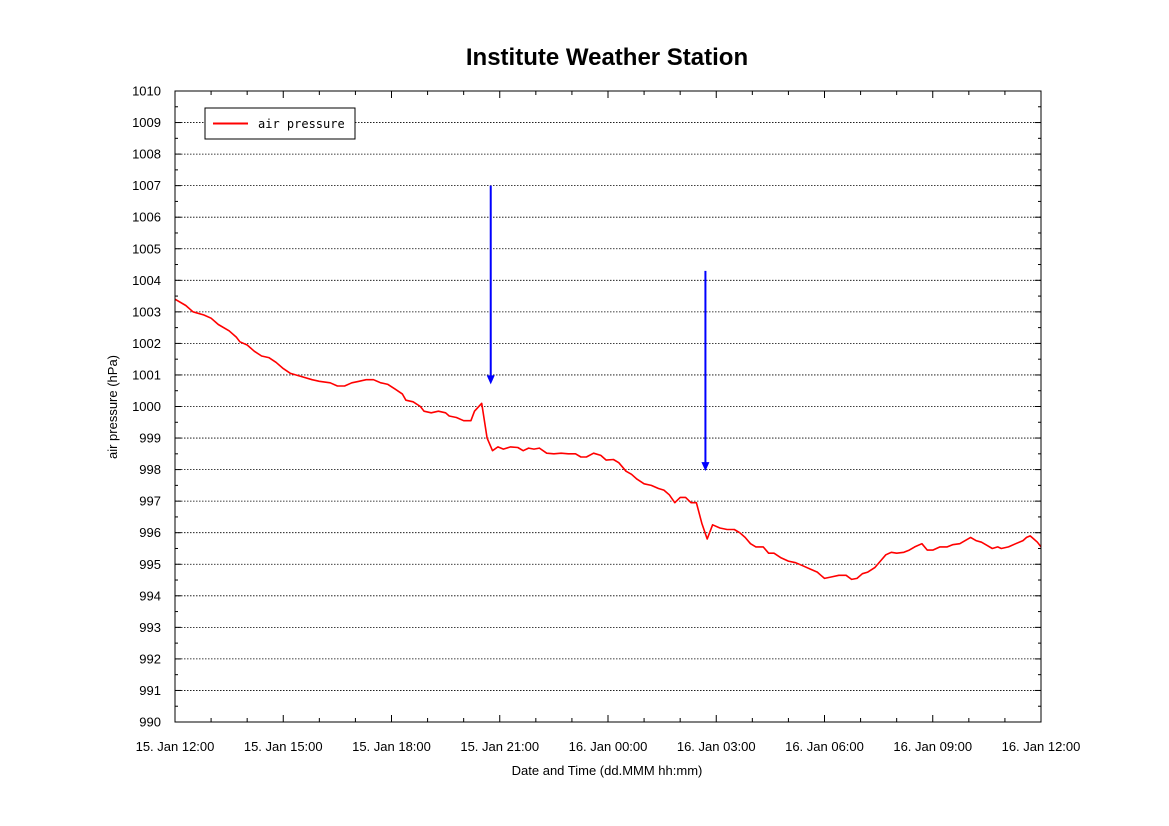 This screenshot has height=826, width=1169. Describe the element at coordinates (301, 124) in the screenshot. I see `legend-label-air-pressure: air pressure` at that location.